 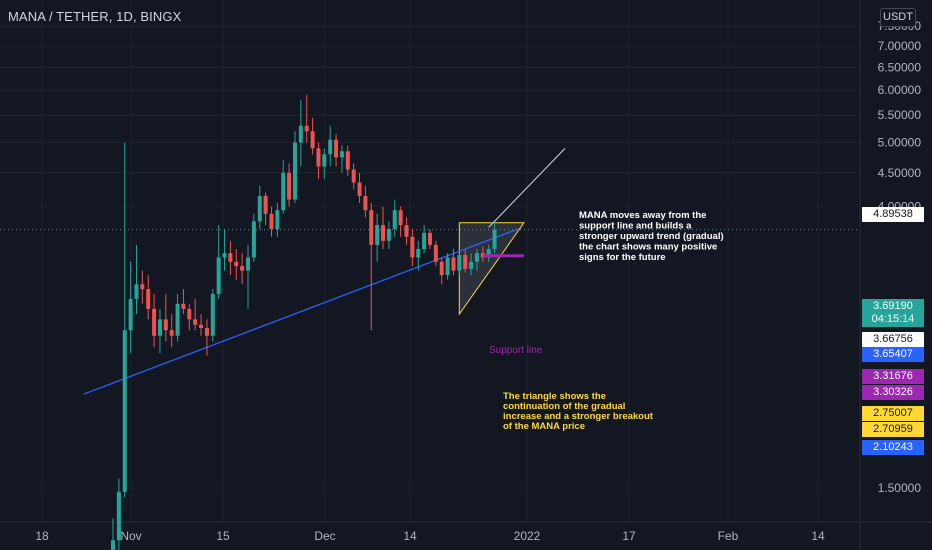 I want to click on annotation-support-label: Support line, so click(x=516, y=350).